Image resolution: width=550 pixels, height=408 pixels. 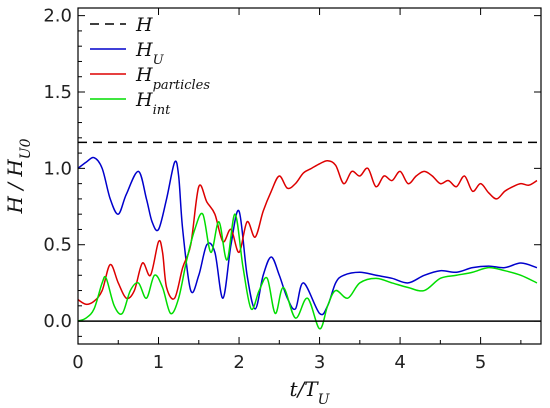 What do you see at coordinates (182, 85) in the screenshot?
I see `legend-label-subscript: particles` at bounding box center [182, 85].